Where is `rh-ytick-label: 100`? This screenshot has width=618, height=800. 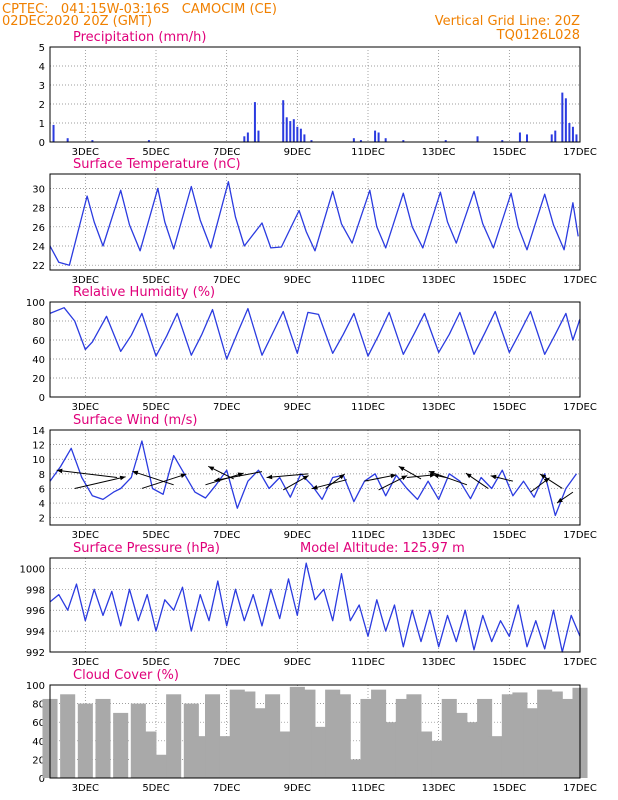
rh-ytick-label: 100 is located at coordinates (35, 303).